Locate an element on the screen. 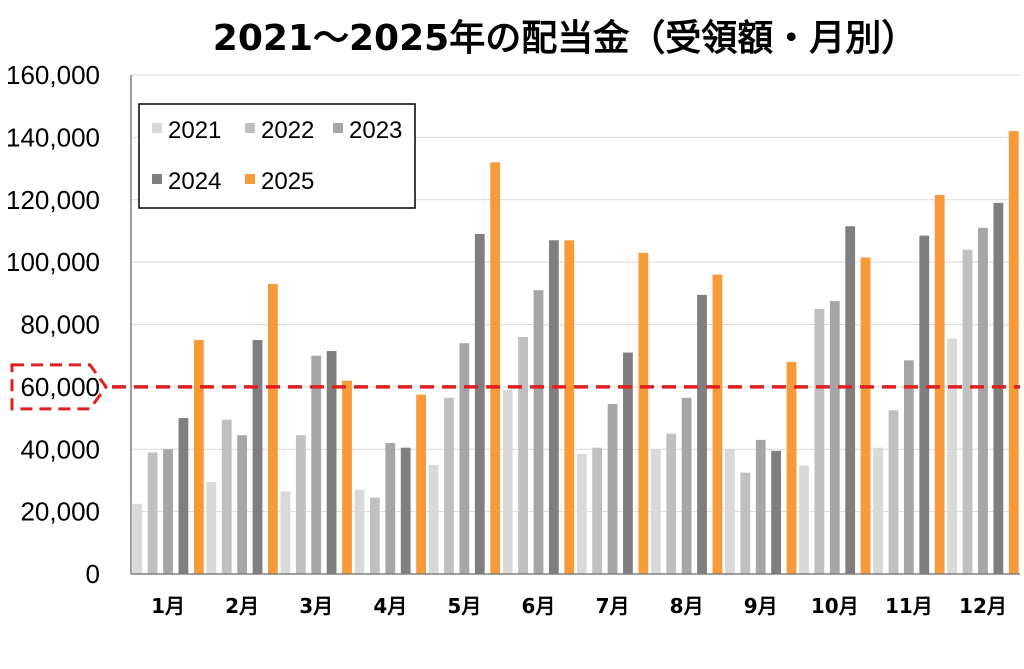  highlighted-tick-frame is located at coordinates (59, 387).